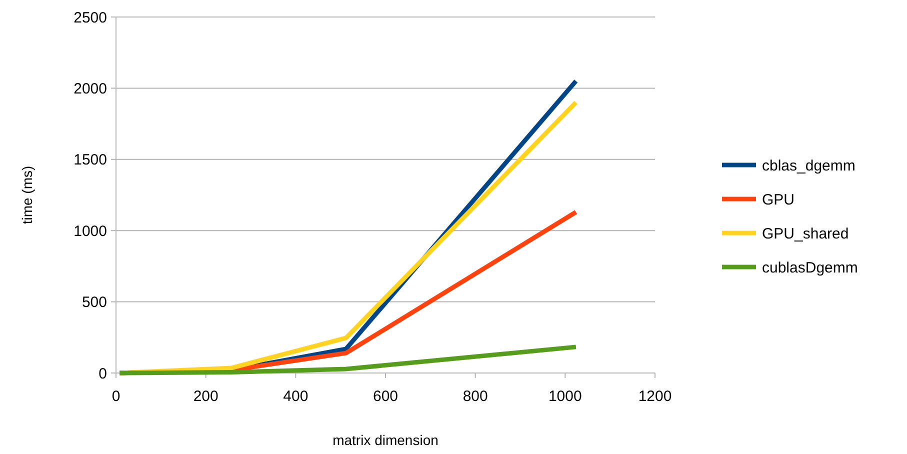  What do you see at coordinates (205, 396) in the screenshot?
I see `x-tick-label: 200` at bounding box center [205, 396].